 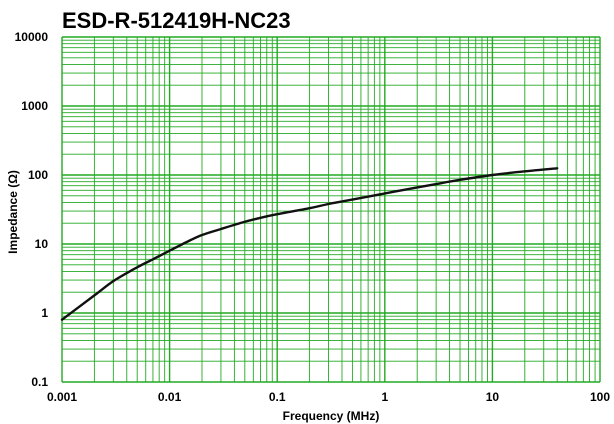 I want to click on y-tick-label: 0.1, so click(x=39, y=382).